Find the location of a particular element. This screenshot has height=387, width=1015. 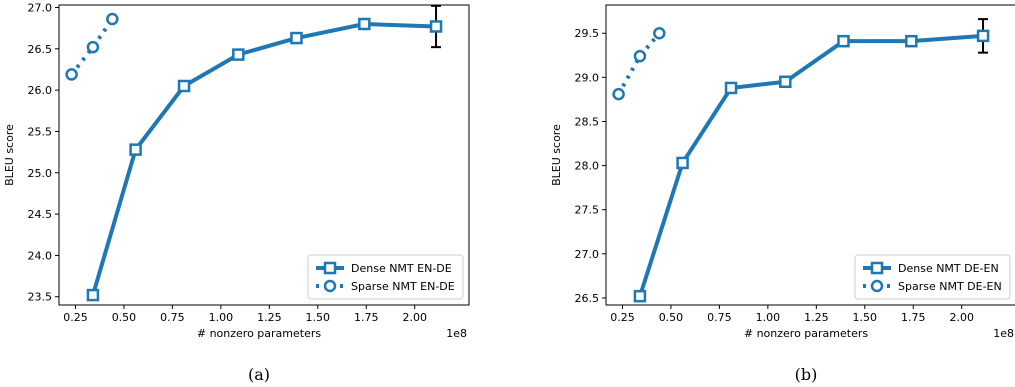

y-tick-label: 29.0 is located at coordinates (587, 77).